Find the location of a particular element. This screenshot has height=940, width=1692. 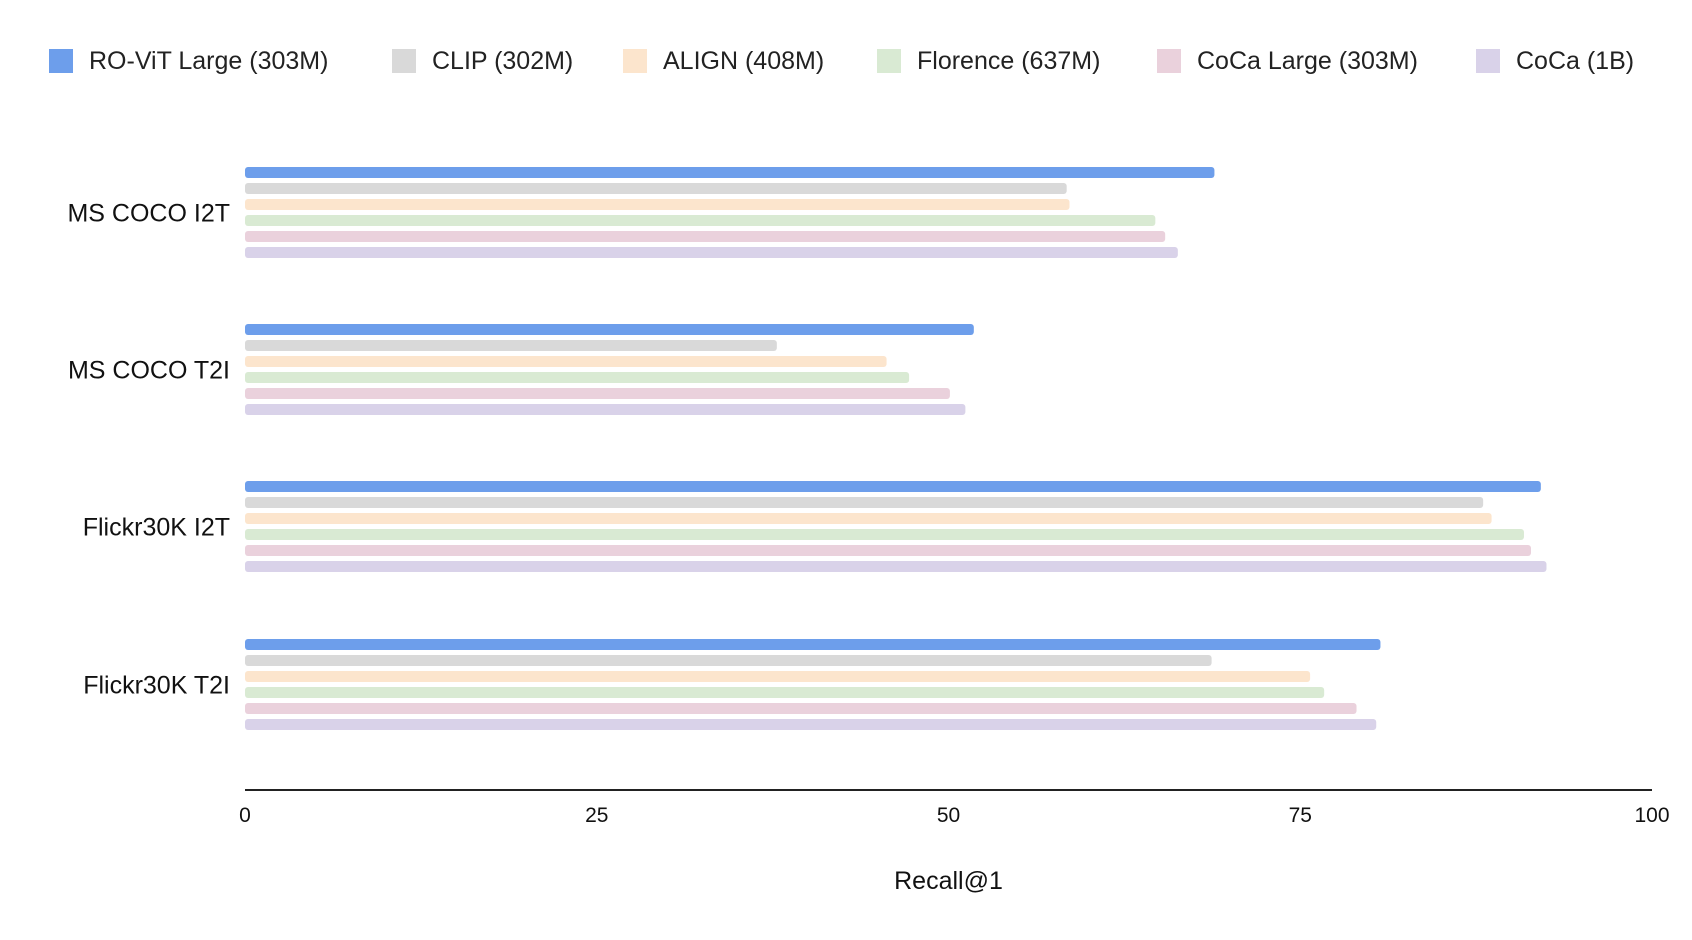

x-tick-label-3: 50 is located at coordinates (948, 815).